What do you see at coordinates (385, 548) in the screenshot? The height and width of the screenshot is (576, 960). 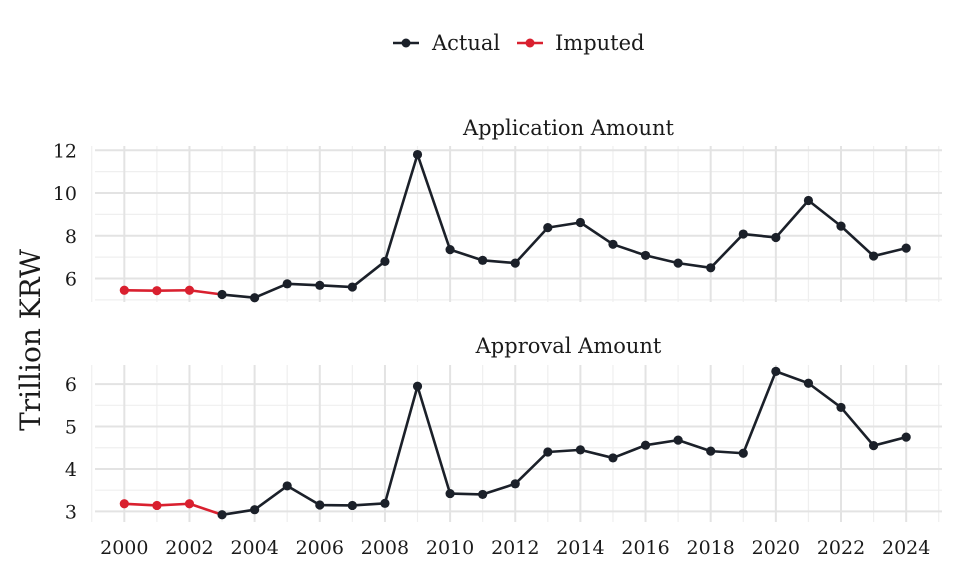 I see `x-tick-label: 2008` at bounding box center [385, 548].